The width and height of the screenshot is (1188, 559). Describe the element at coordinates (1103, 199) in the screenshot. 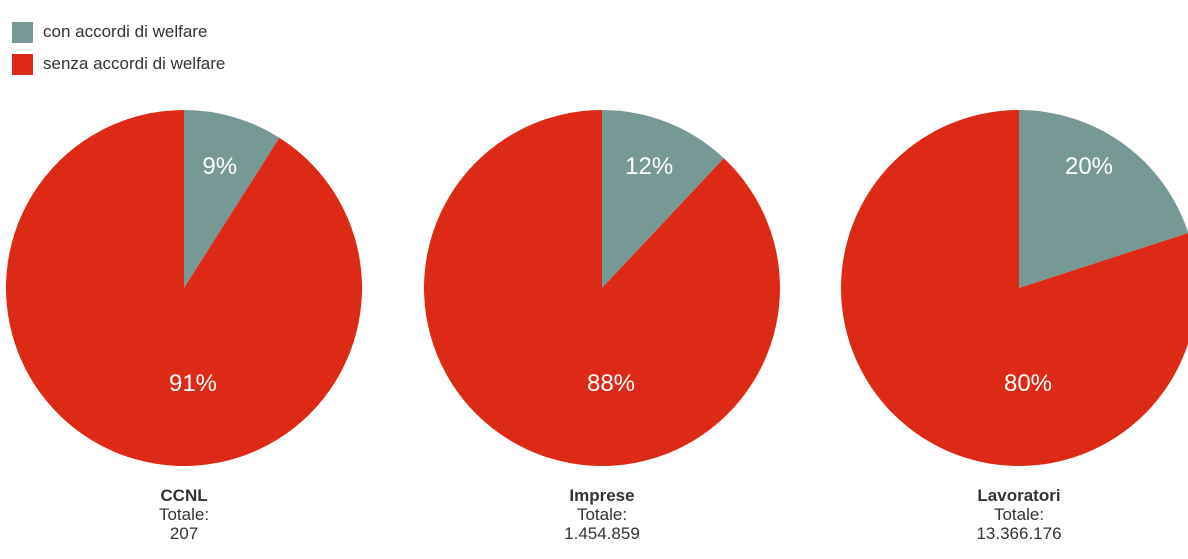

I see `pie-slice-lavoratori-con-accordi-di-welfare` at that location.